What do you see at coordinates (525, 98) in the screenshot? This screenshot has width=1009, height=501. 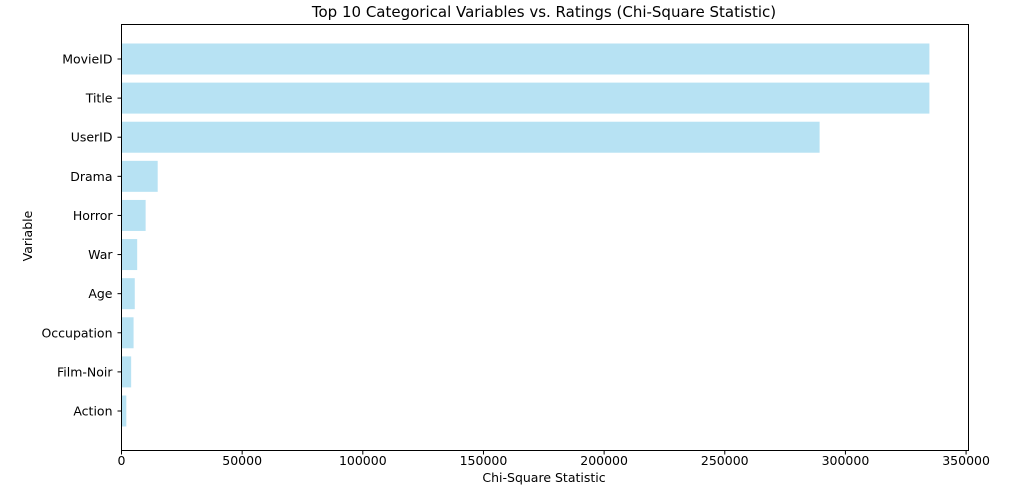 I see `bar-title` at bounding box center [525, 98].